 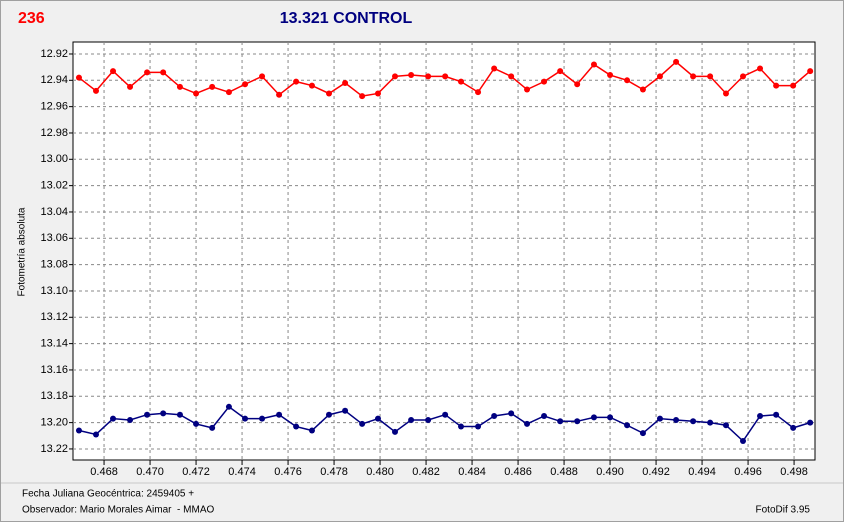 What do you see at coordinates (108, 494) in the screenshot?
I see `footer-date: Fecha Juliana Geocéntrica: 2459405 +` at bounding box center [108, 494].